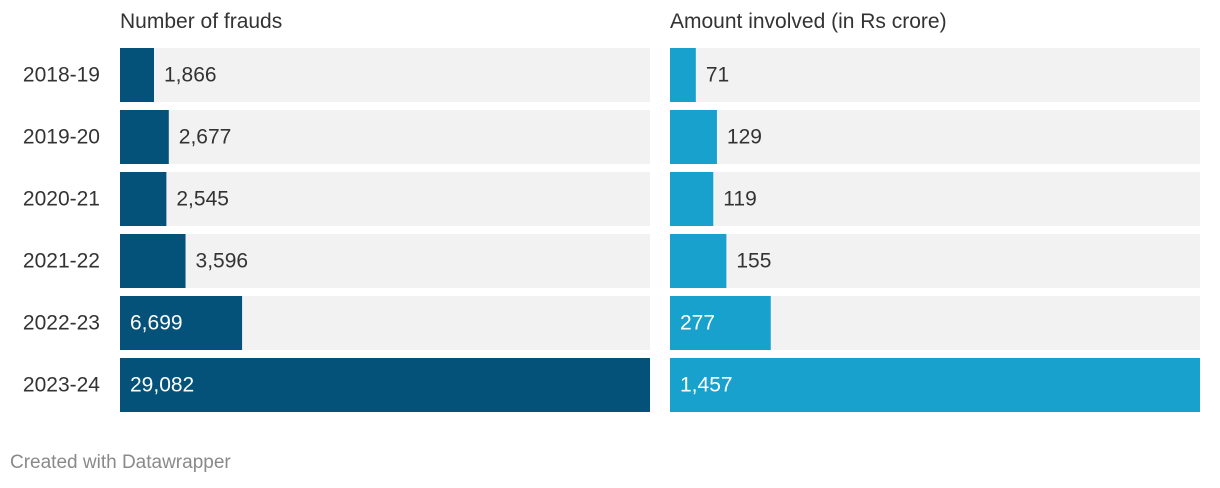  What do you see at coordinates (190, 75) in the screenshot?
I see `frauds-value-label: 1,866` at bounding box center [190, 75].